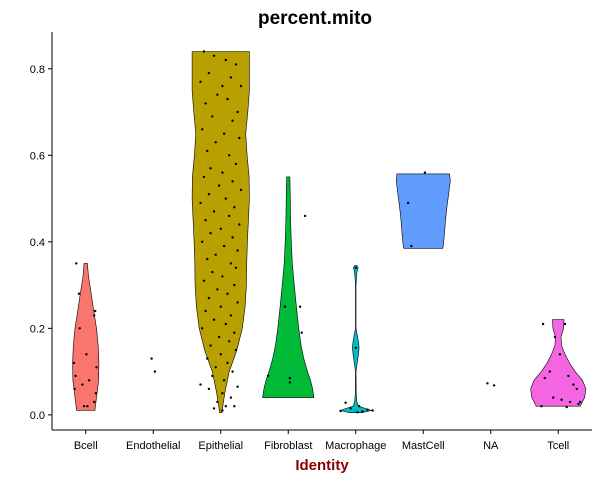  What do you see at coordinates (220, 232) in the screenshot?
I see `violin-epithelial` at bounding box center [220, 232].